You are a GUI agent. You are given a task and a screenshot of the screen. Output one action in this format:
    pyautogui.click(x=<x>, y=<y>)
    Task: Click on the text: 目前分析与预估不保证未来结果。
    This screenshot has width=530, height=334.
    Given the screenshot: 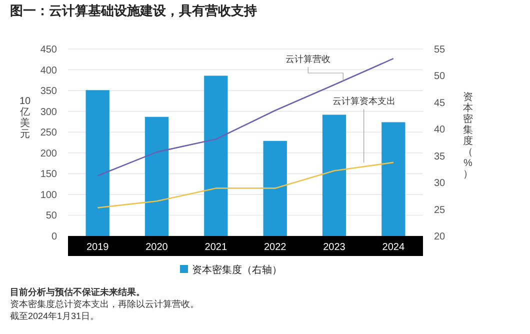 What is the action you would take?
    pyautogui.click(x=77, y=292)
    